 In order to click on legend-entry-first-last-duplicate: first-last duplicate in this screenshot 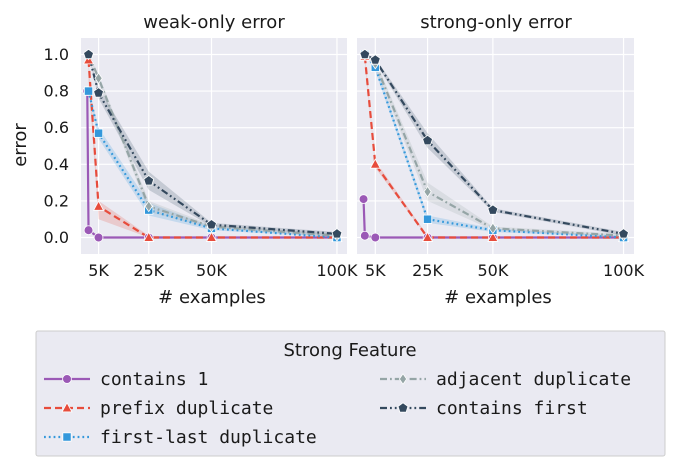, I will do `click(180, 437)`.